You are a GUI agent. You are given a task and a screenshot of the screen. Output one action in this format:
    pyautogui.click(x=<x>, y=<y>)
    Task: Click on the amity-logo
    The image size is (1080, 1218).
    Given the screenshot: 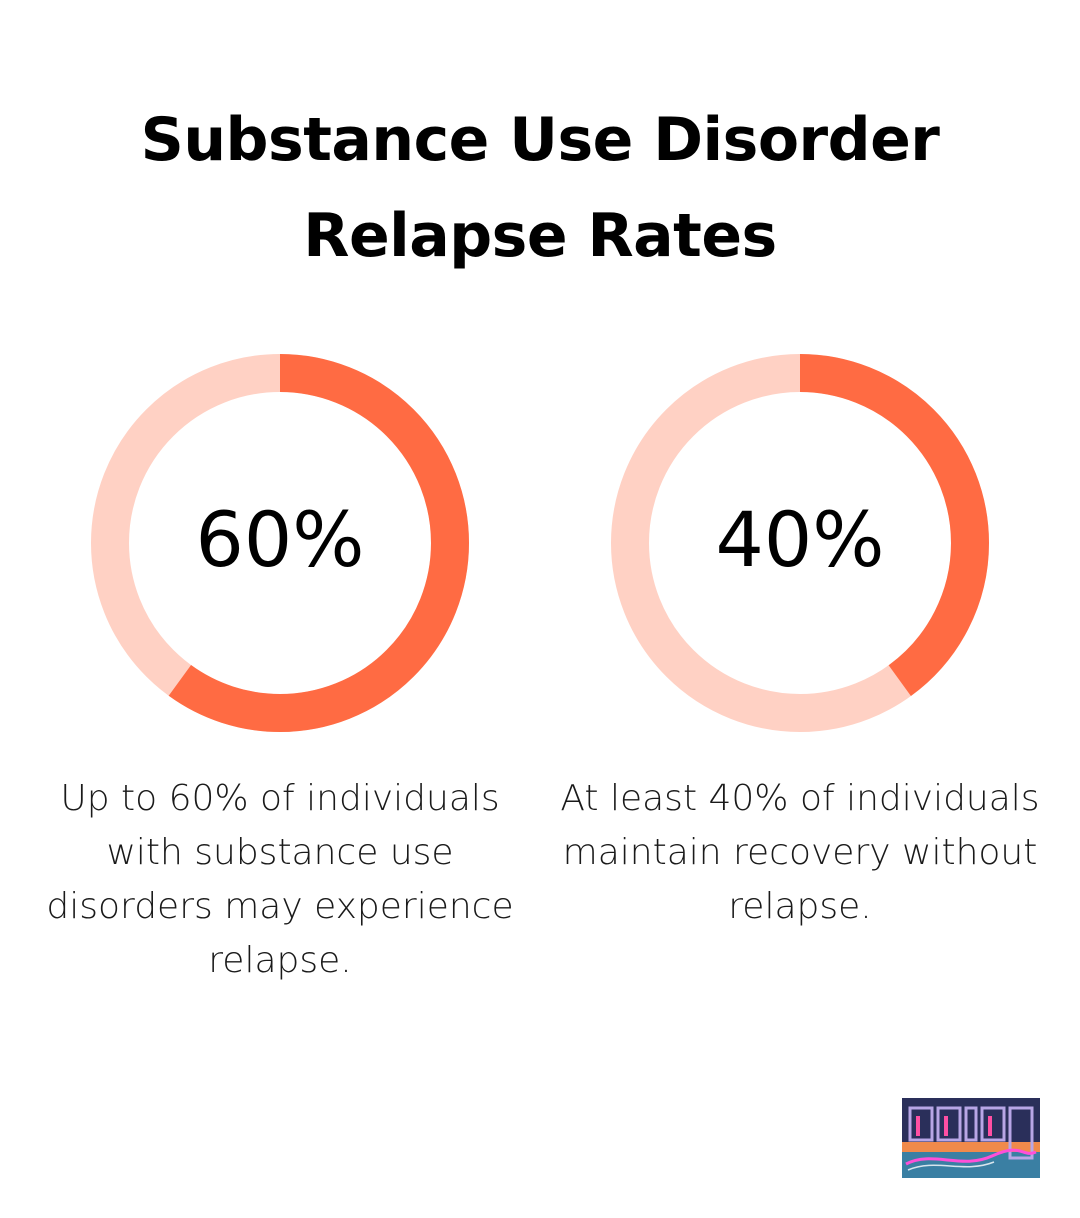 What is the action you would take?
    pyautogui.click(x=971, y=1138)
    